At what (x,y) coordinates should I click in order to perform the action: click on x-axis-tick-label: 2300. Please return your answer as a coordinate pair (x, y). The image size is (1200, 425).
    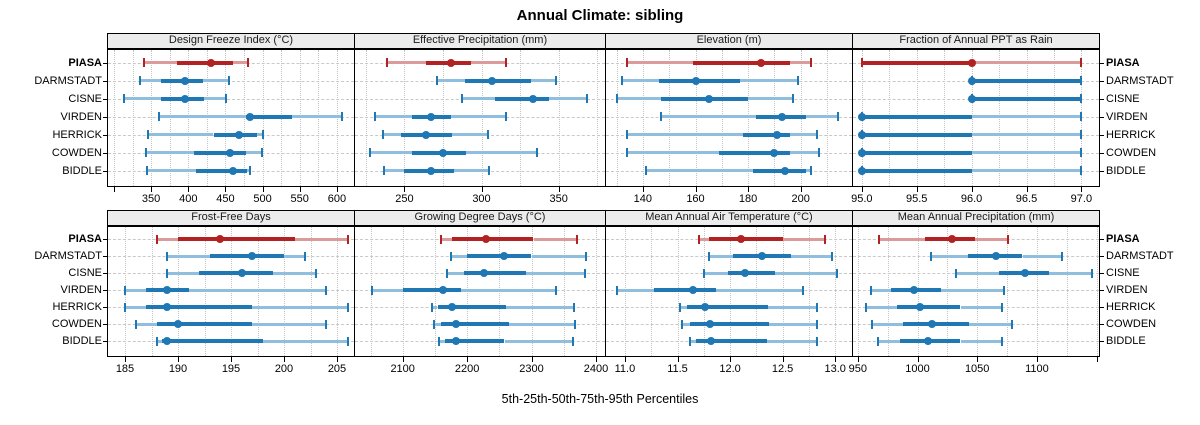
    Looking at the image, I should click on (531, 369).